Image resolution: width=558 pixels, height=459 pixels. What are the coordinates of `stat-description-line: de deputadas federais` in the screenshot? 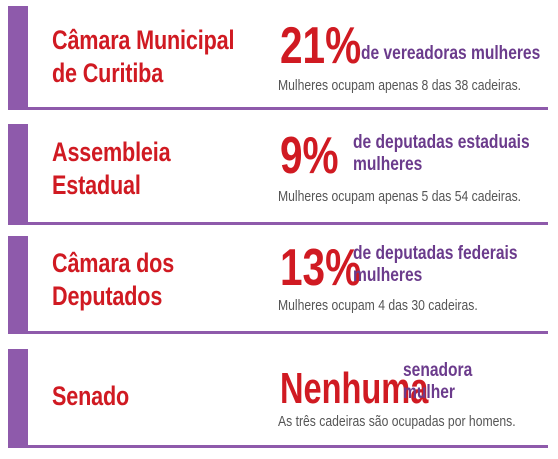 It's located at (435, 253).